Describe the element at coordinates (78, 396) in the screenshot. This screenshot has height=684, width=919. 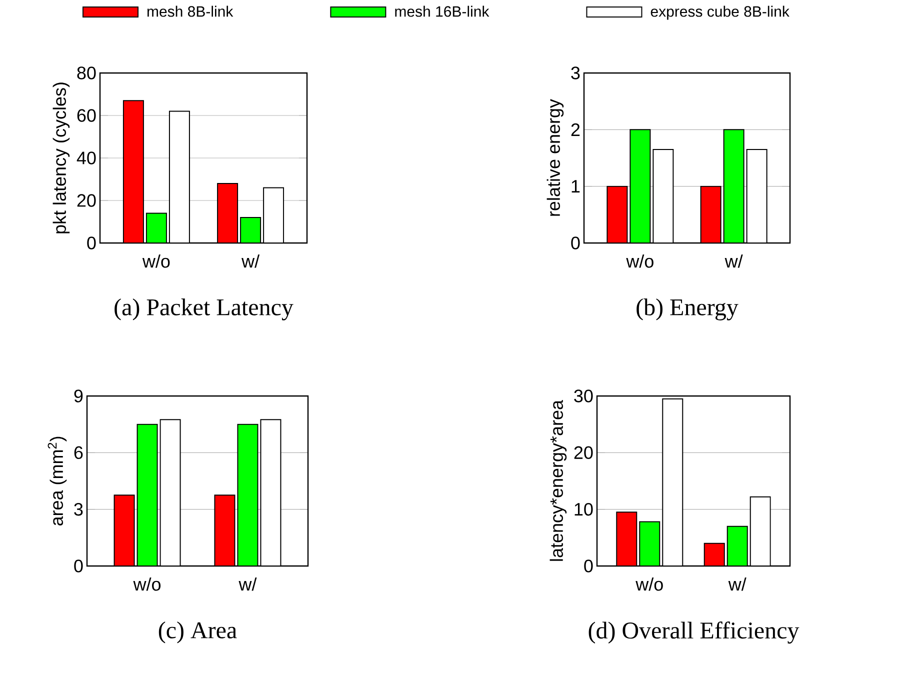
I see `y-tick-label: 9` at that location.